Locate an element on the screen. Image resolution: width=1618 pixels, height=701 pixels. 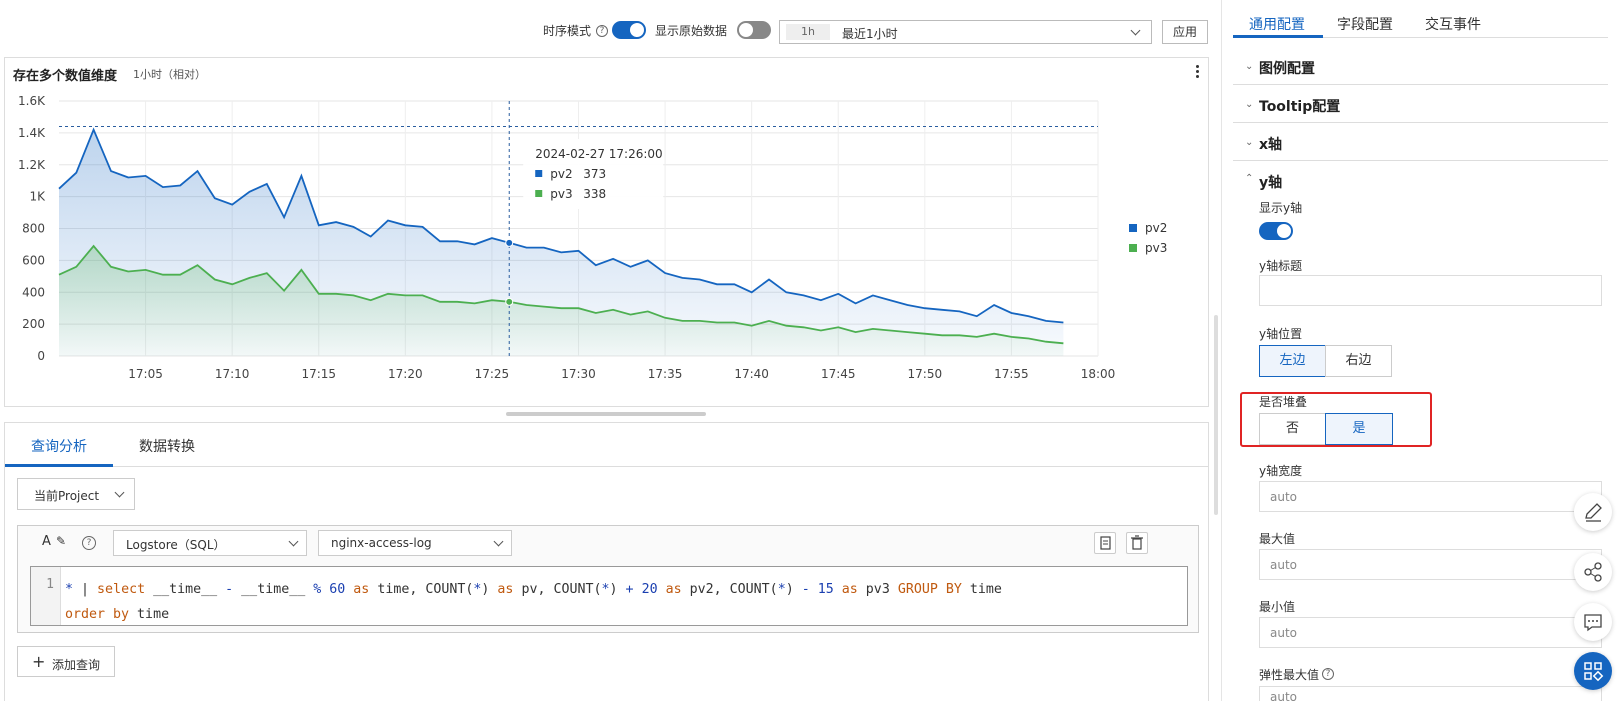
share-icon is located at coordinates (1593, 572).